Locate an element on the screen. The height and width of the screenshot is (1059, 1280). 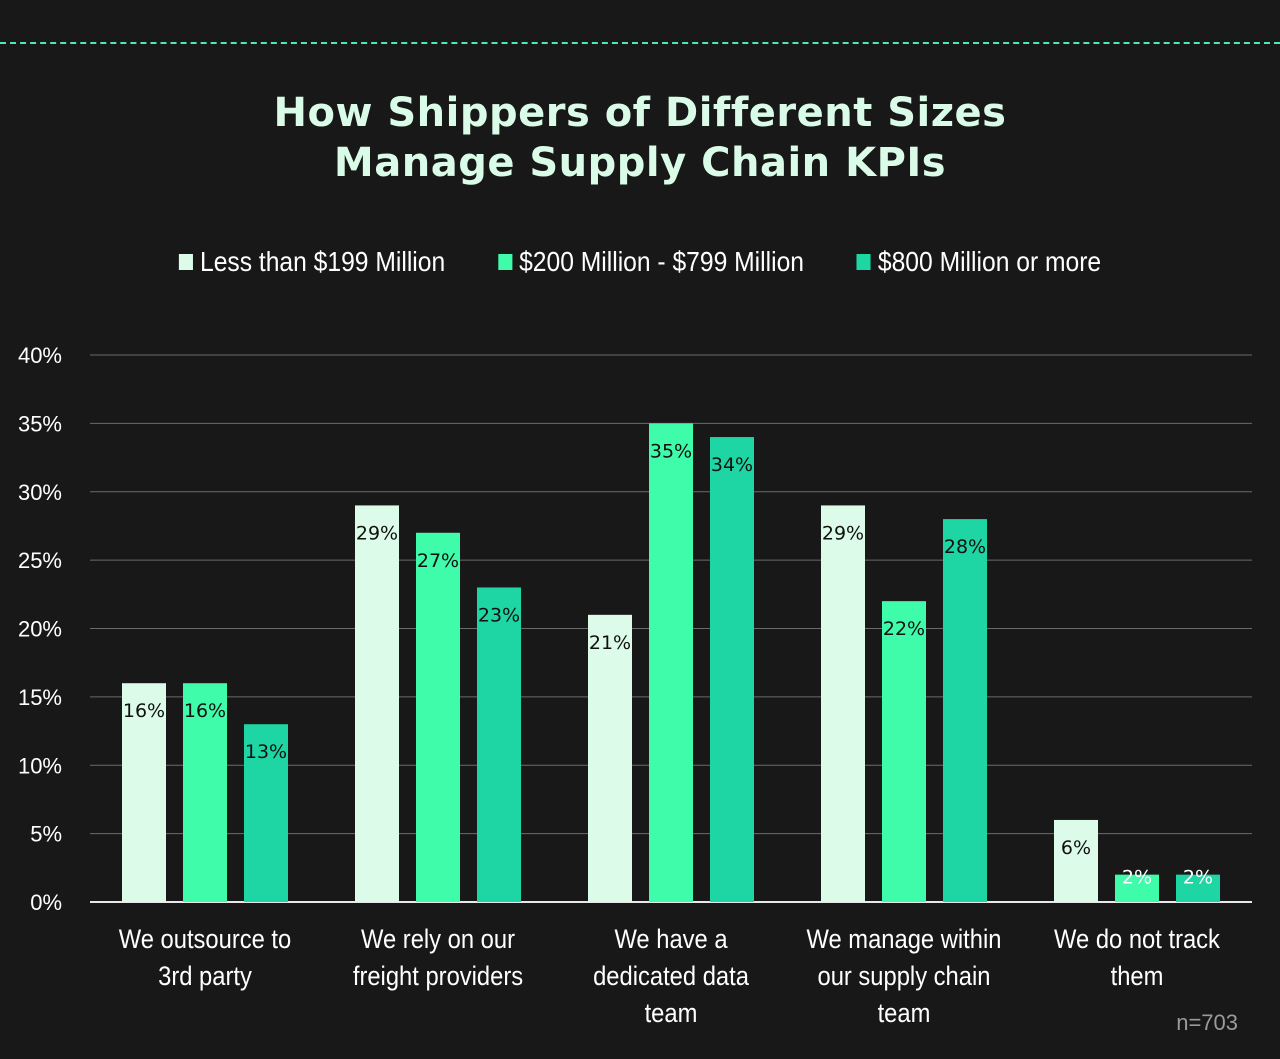
x-category-label: freight providers is located at coordinates (438, 977).